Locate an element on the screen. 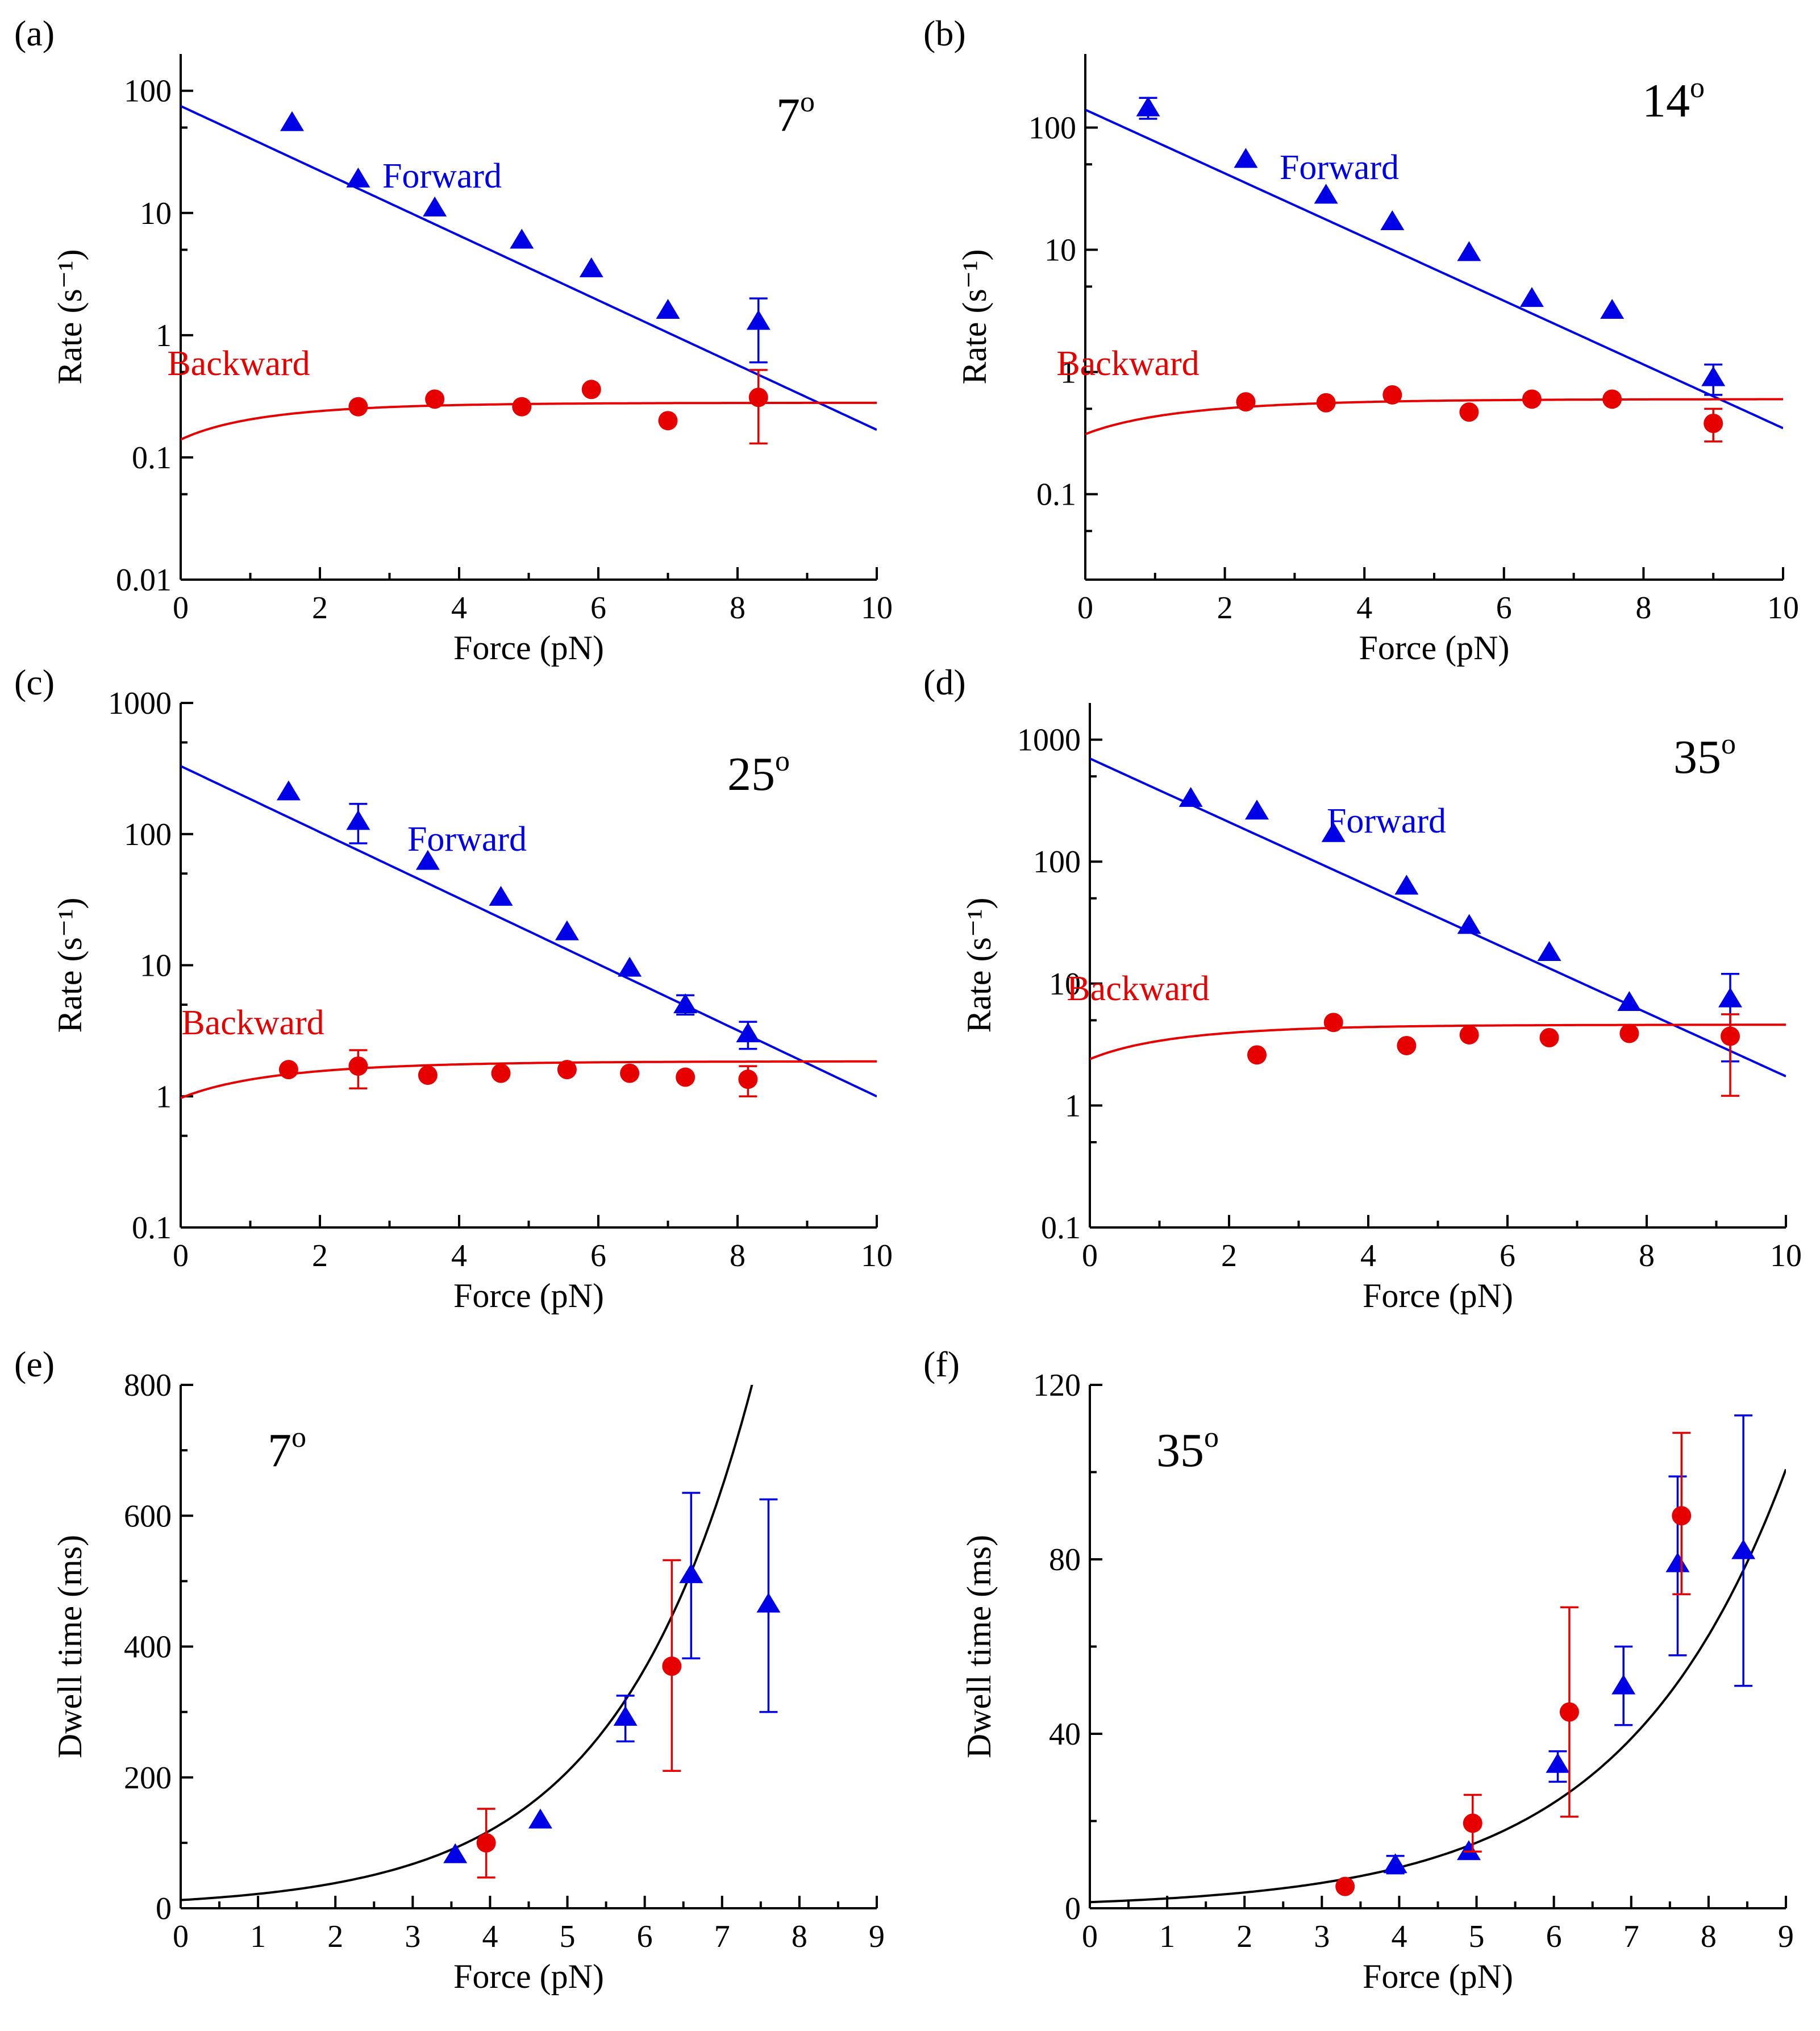 The height and width of the screenshot is (2031, 1820). panel-letter: (e) is located at coordinates (34, 1364).